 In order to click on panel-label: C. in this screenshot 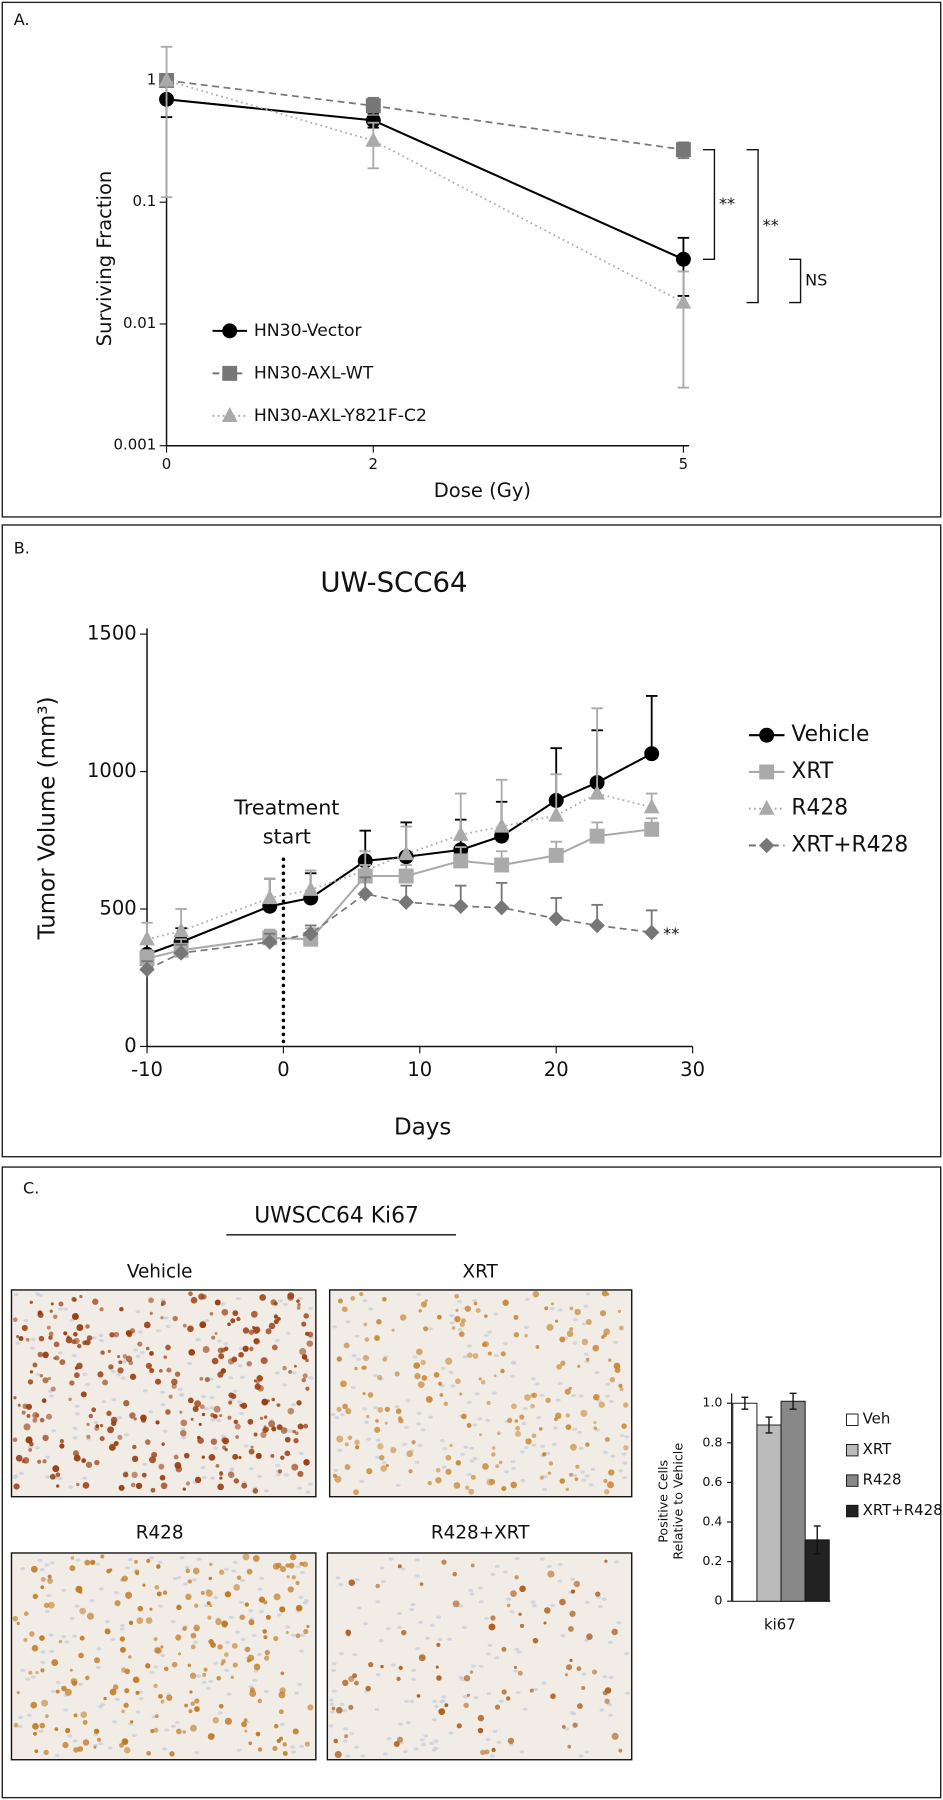, I will do `click(31, 1187)`.